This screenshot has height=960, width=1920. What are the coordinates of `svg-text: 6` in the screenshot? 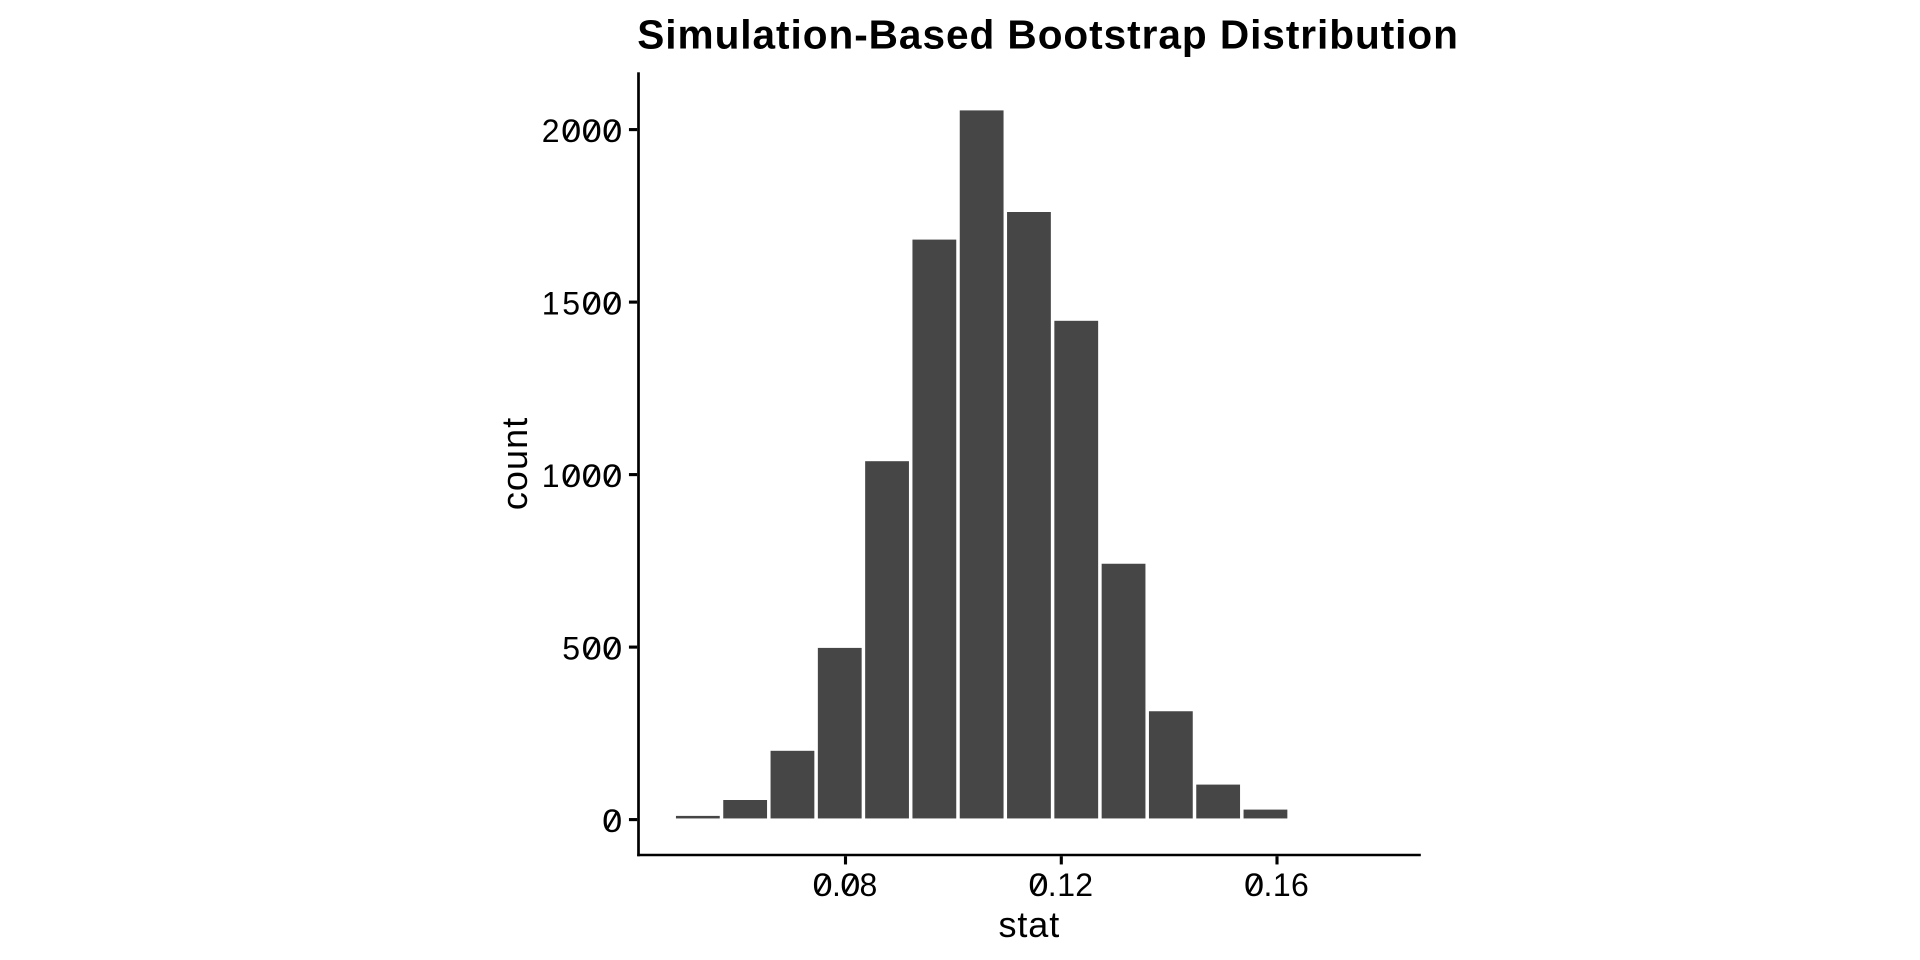 It's located at (1300, 885).